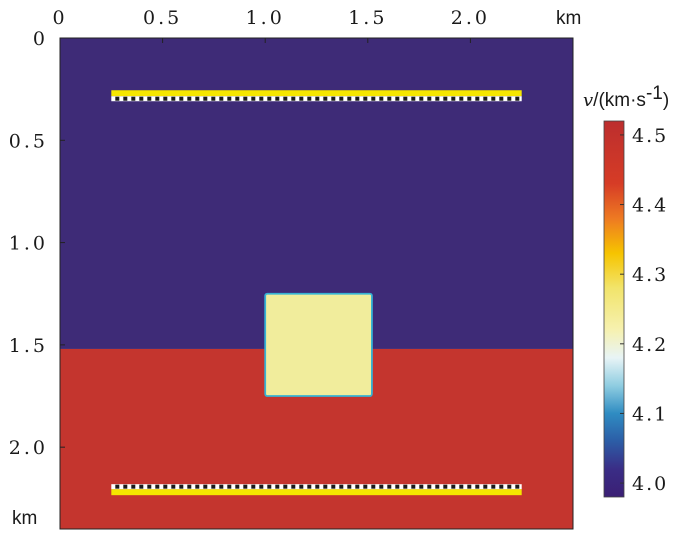  Describe the element at coordinates (650, 206) in the screenshot. I see `colorbar-tick-label: 4.4` at that location.